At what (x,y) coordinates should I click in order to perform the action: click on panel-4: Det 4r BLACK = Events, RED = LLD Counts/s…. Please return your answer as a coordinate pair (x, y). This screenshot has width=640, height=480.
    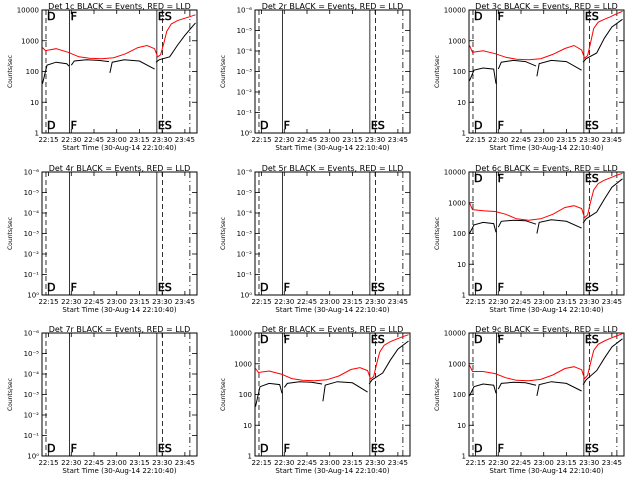
    Looking at the image, I should click on (102, 239).